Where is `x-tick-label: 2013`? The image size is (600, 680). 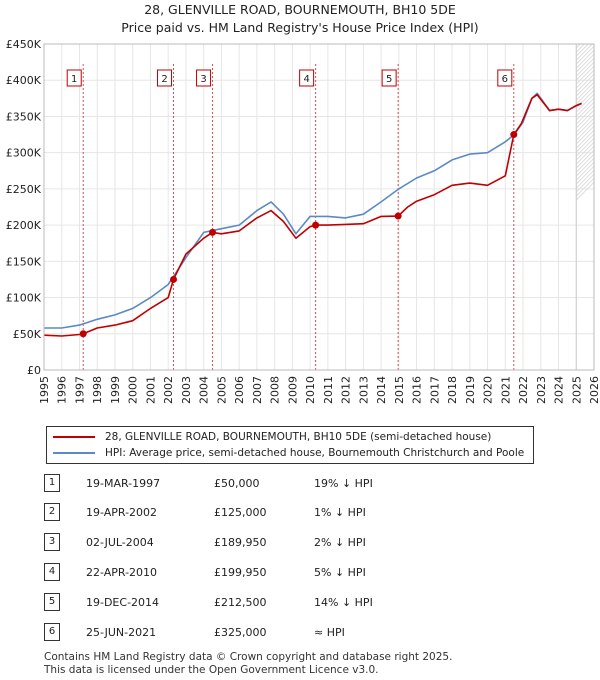 x-tick-label: 2013 is located at coordinates (363, 390).